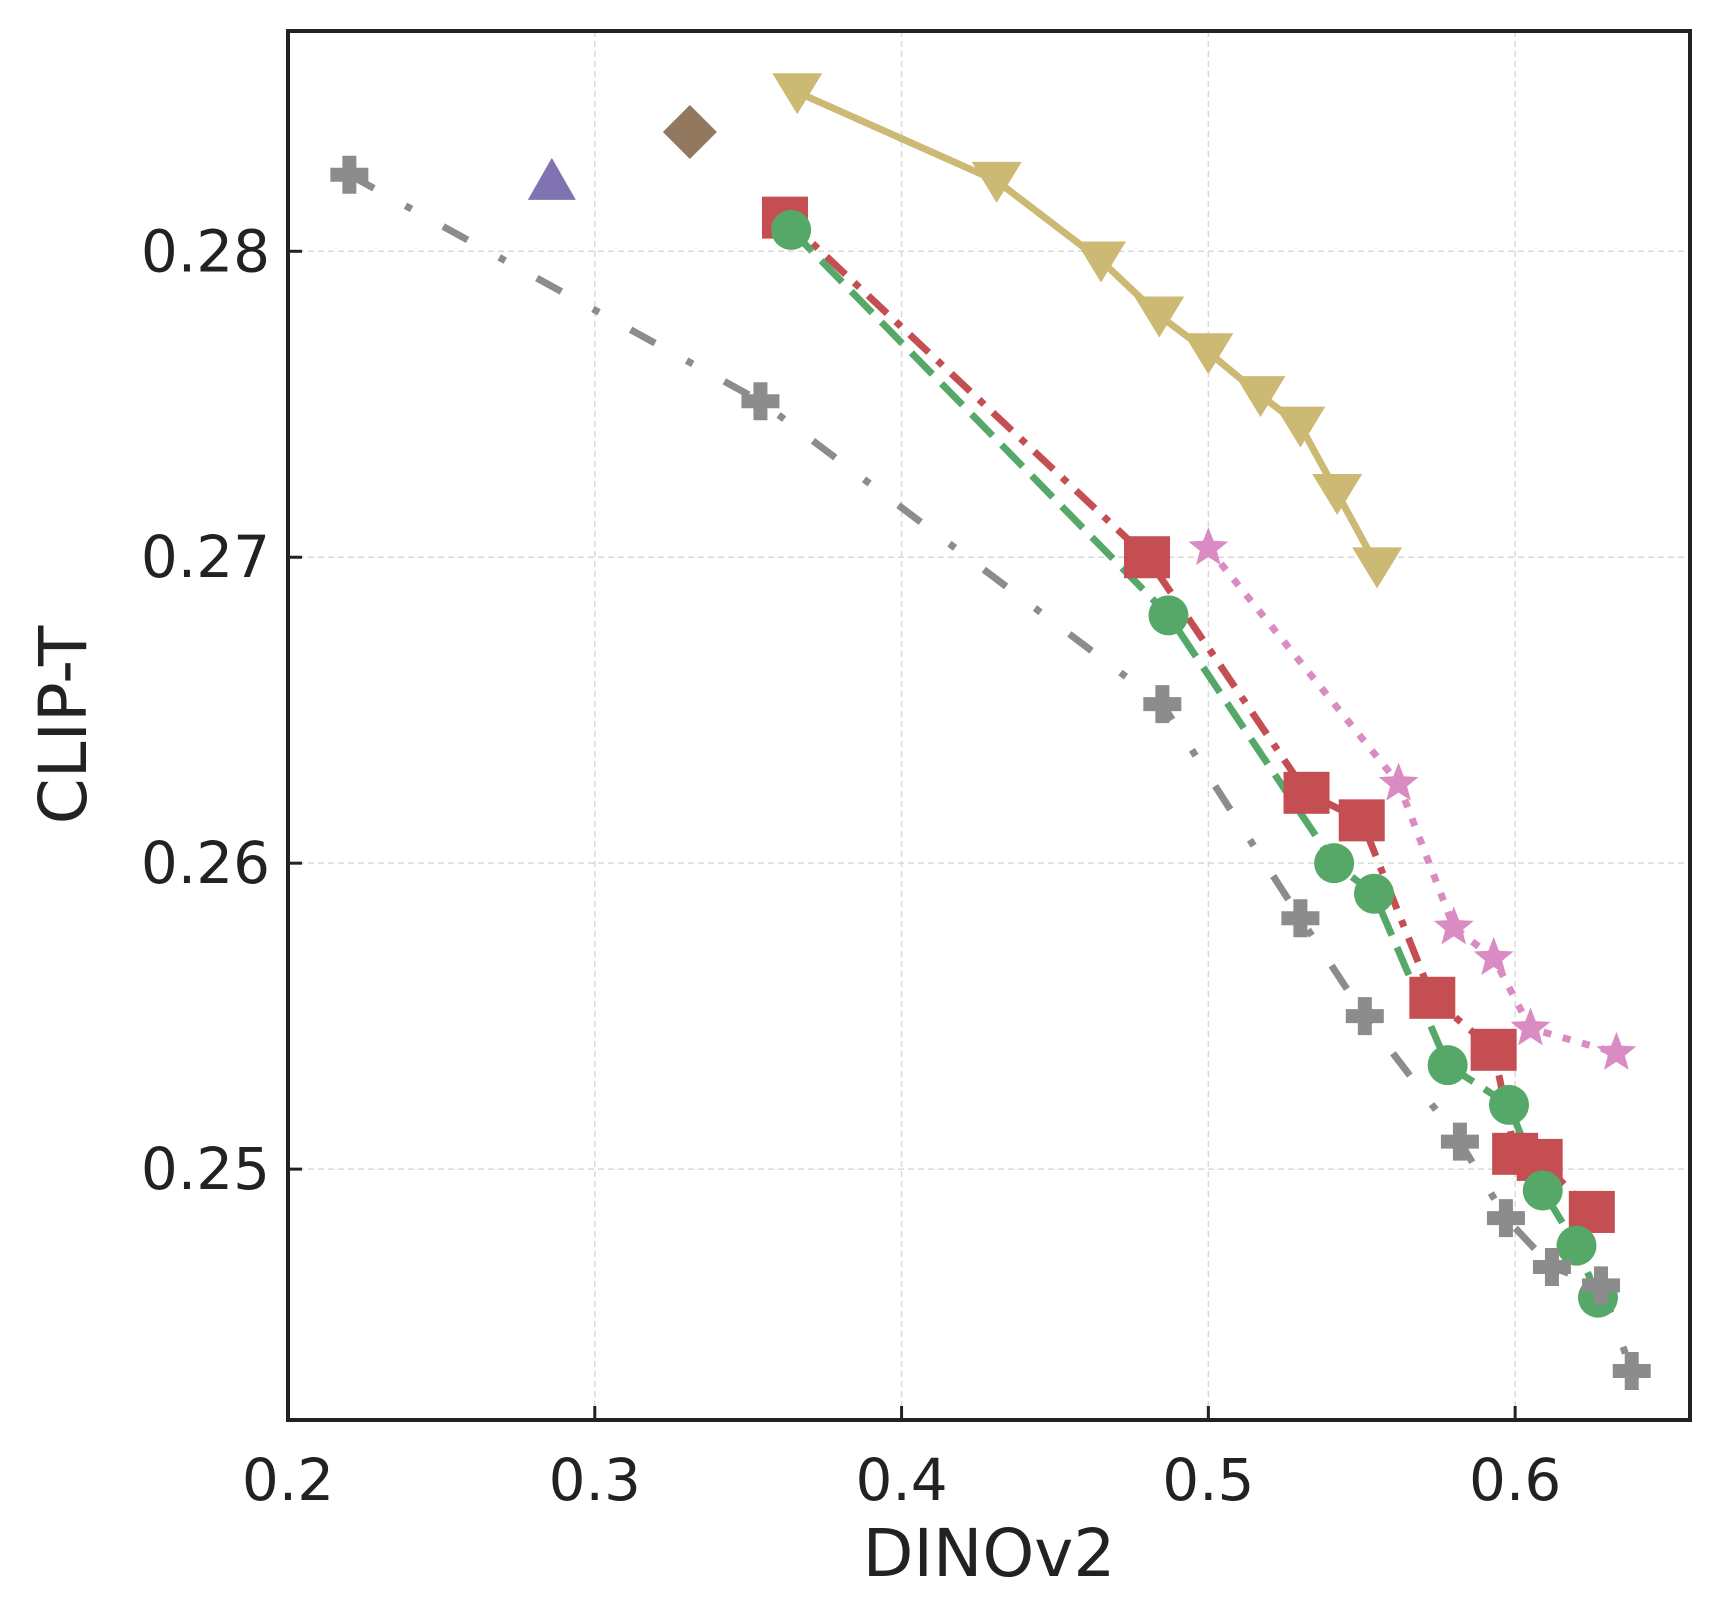 The width and height of the screenshot is (1712, 1617). I want to click on x-tick-label: 0.6, so click(1515, 1480).